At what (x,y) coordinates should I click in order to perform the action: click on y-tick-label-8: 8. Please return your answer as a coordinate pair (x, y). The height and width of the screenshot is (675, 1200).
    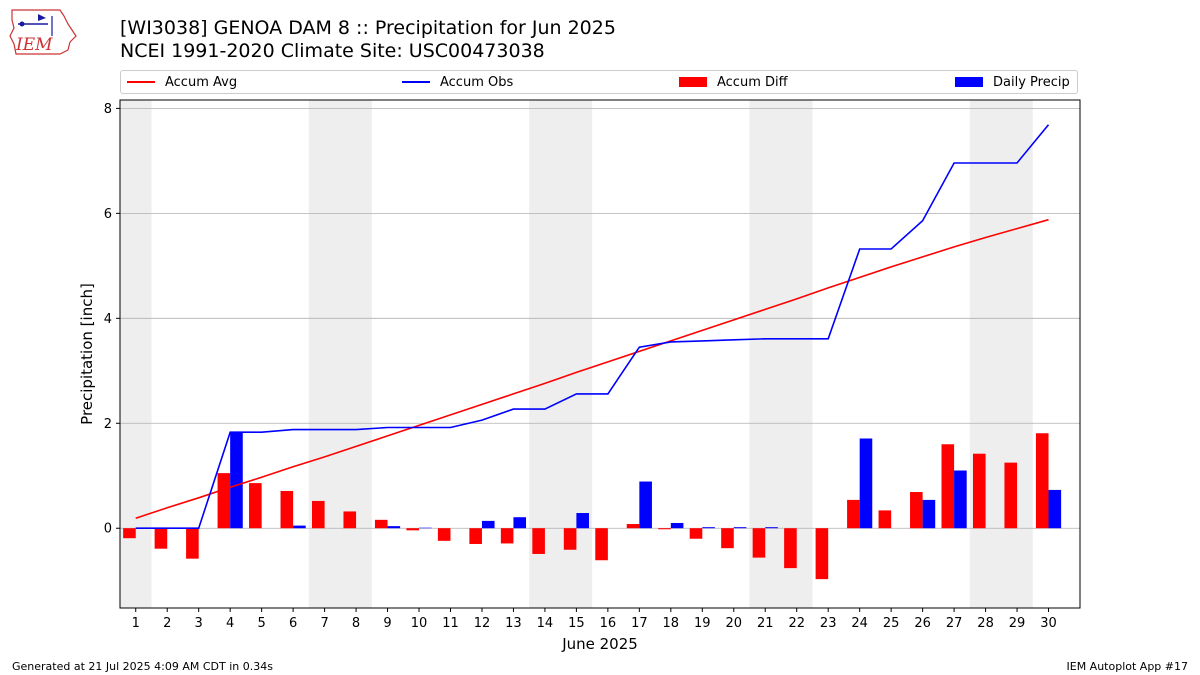
    Looking at the image, I should click on (108, 109).